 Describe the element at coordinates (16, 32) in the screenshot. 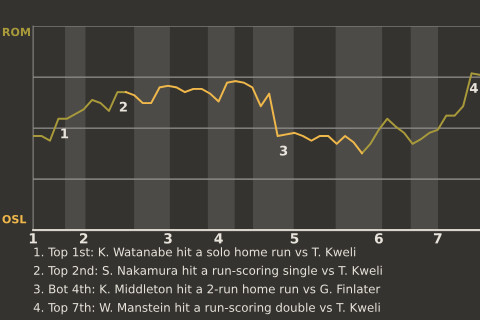

I see `text: ROM` at that location.